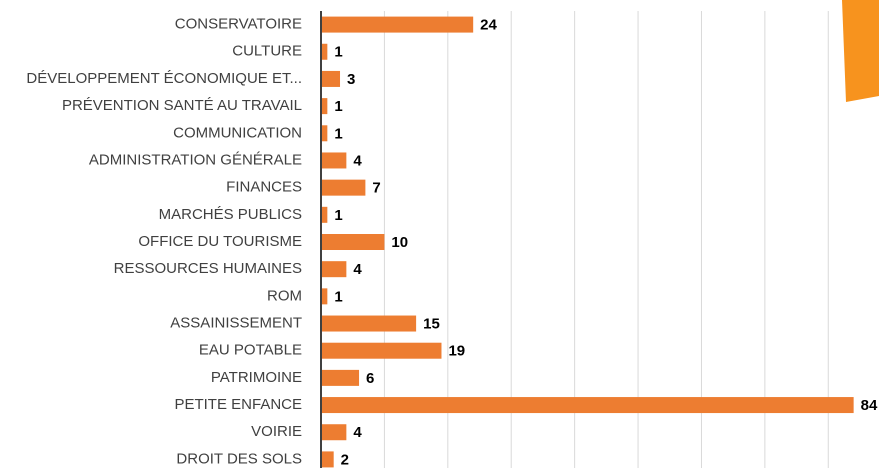 The width and height of the screenshot is (879, 468). What do you see at coordinates (237, 132) in the screenshot?
I see `y-tick-label: COMMUNICATION` at bounding box center [237, 132].